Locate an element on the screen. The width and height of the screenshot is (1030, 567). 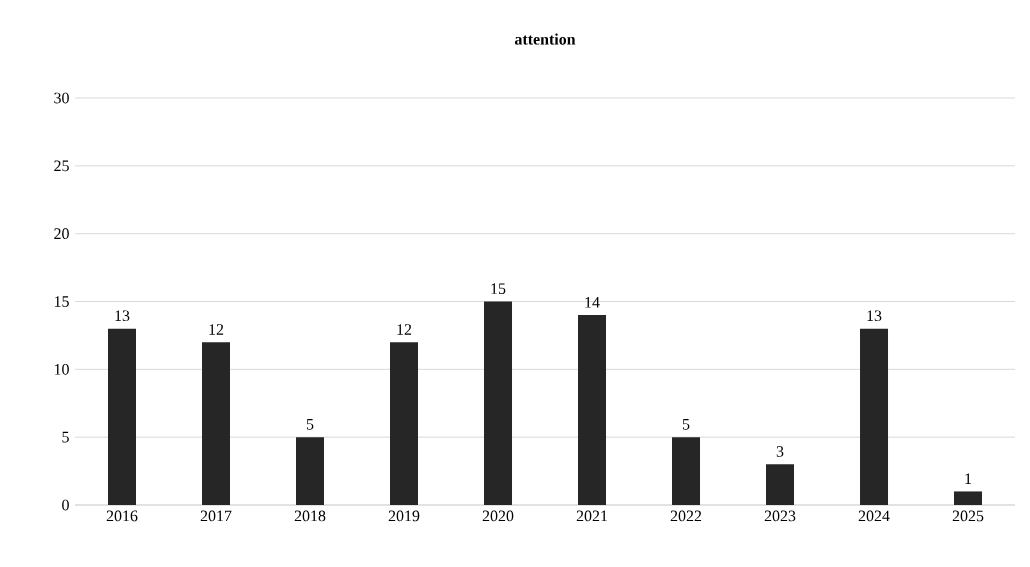
data-label: 15 is located at coordinates (498, 288).